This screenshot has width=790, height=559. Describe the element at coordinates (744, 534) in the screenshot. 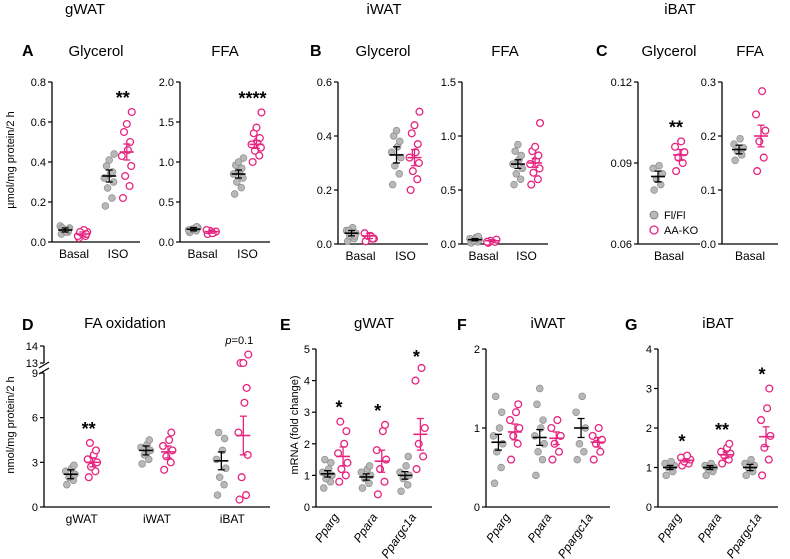

I see `x-category-label: Ppargc1a` at that location.